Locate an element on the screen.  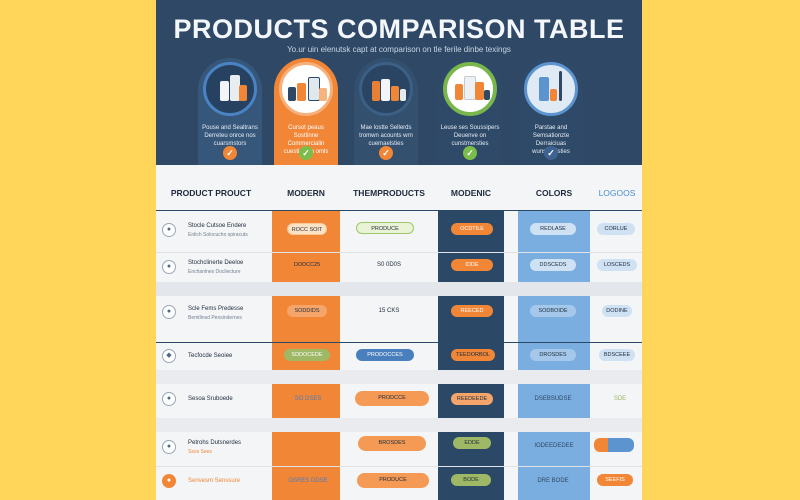
themproducts-value: PRODOCCES is located at coordinates (385, 355).